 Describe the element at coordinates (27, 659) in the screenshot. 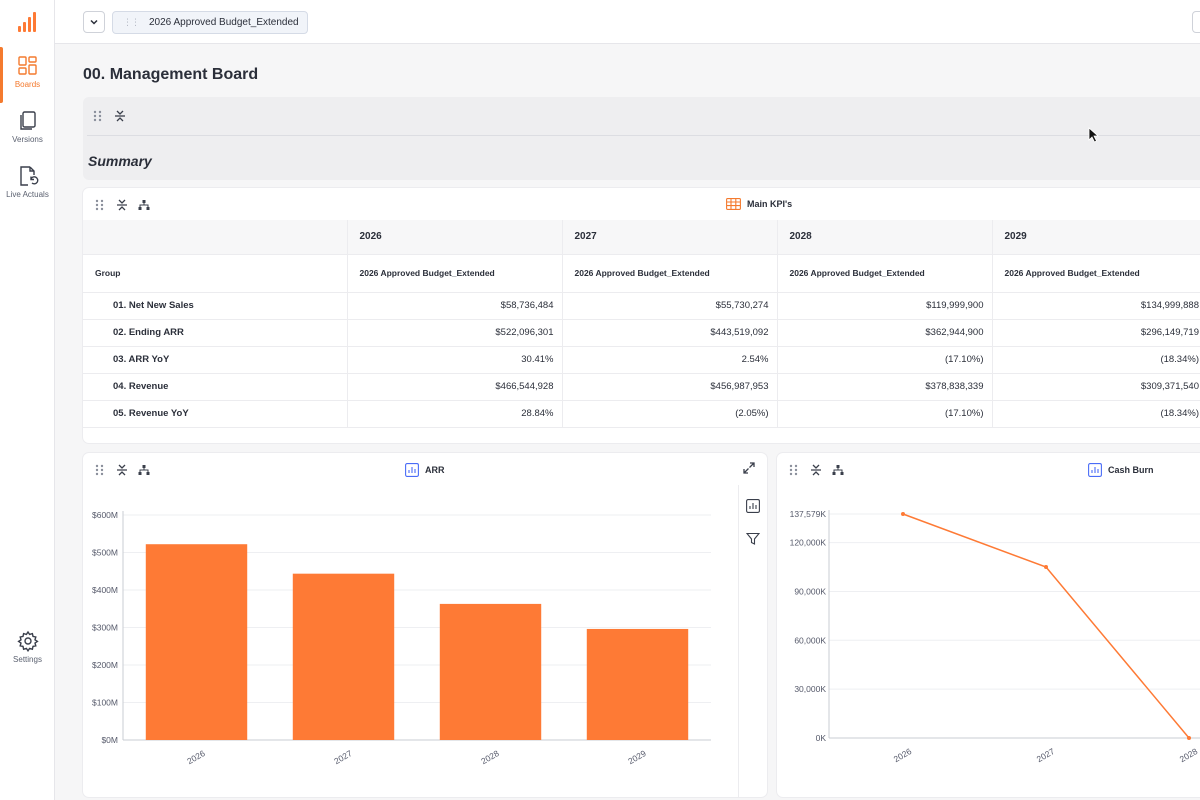

I see `sidebar-item-label: Settings` at that location.